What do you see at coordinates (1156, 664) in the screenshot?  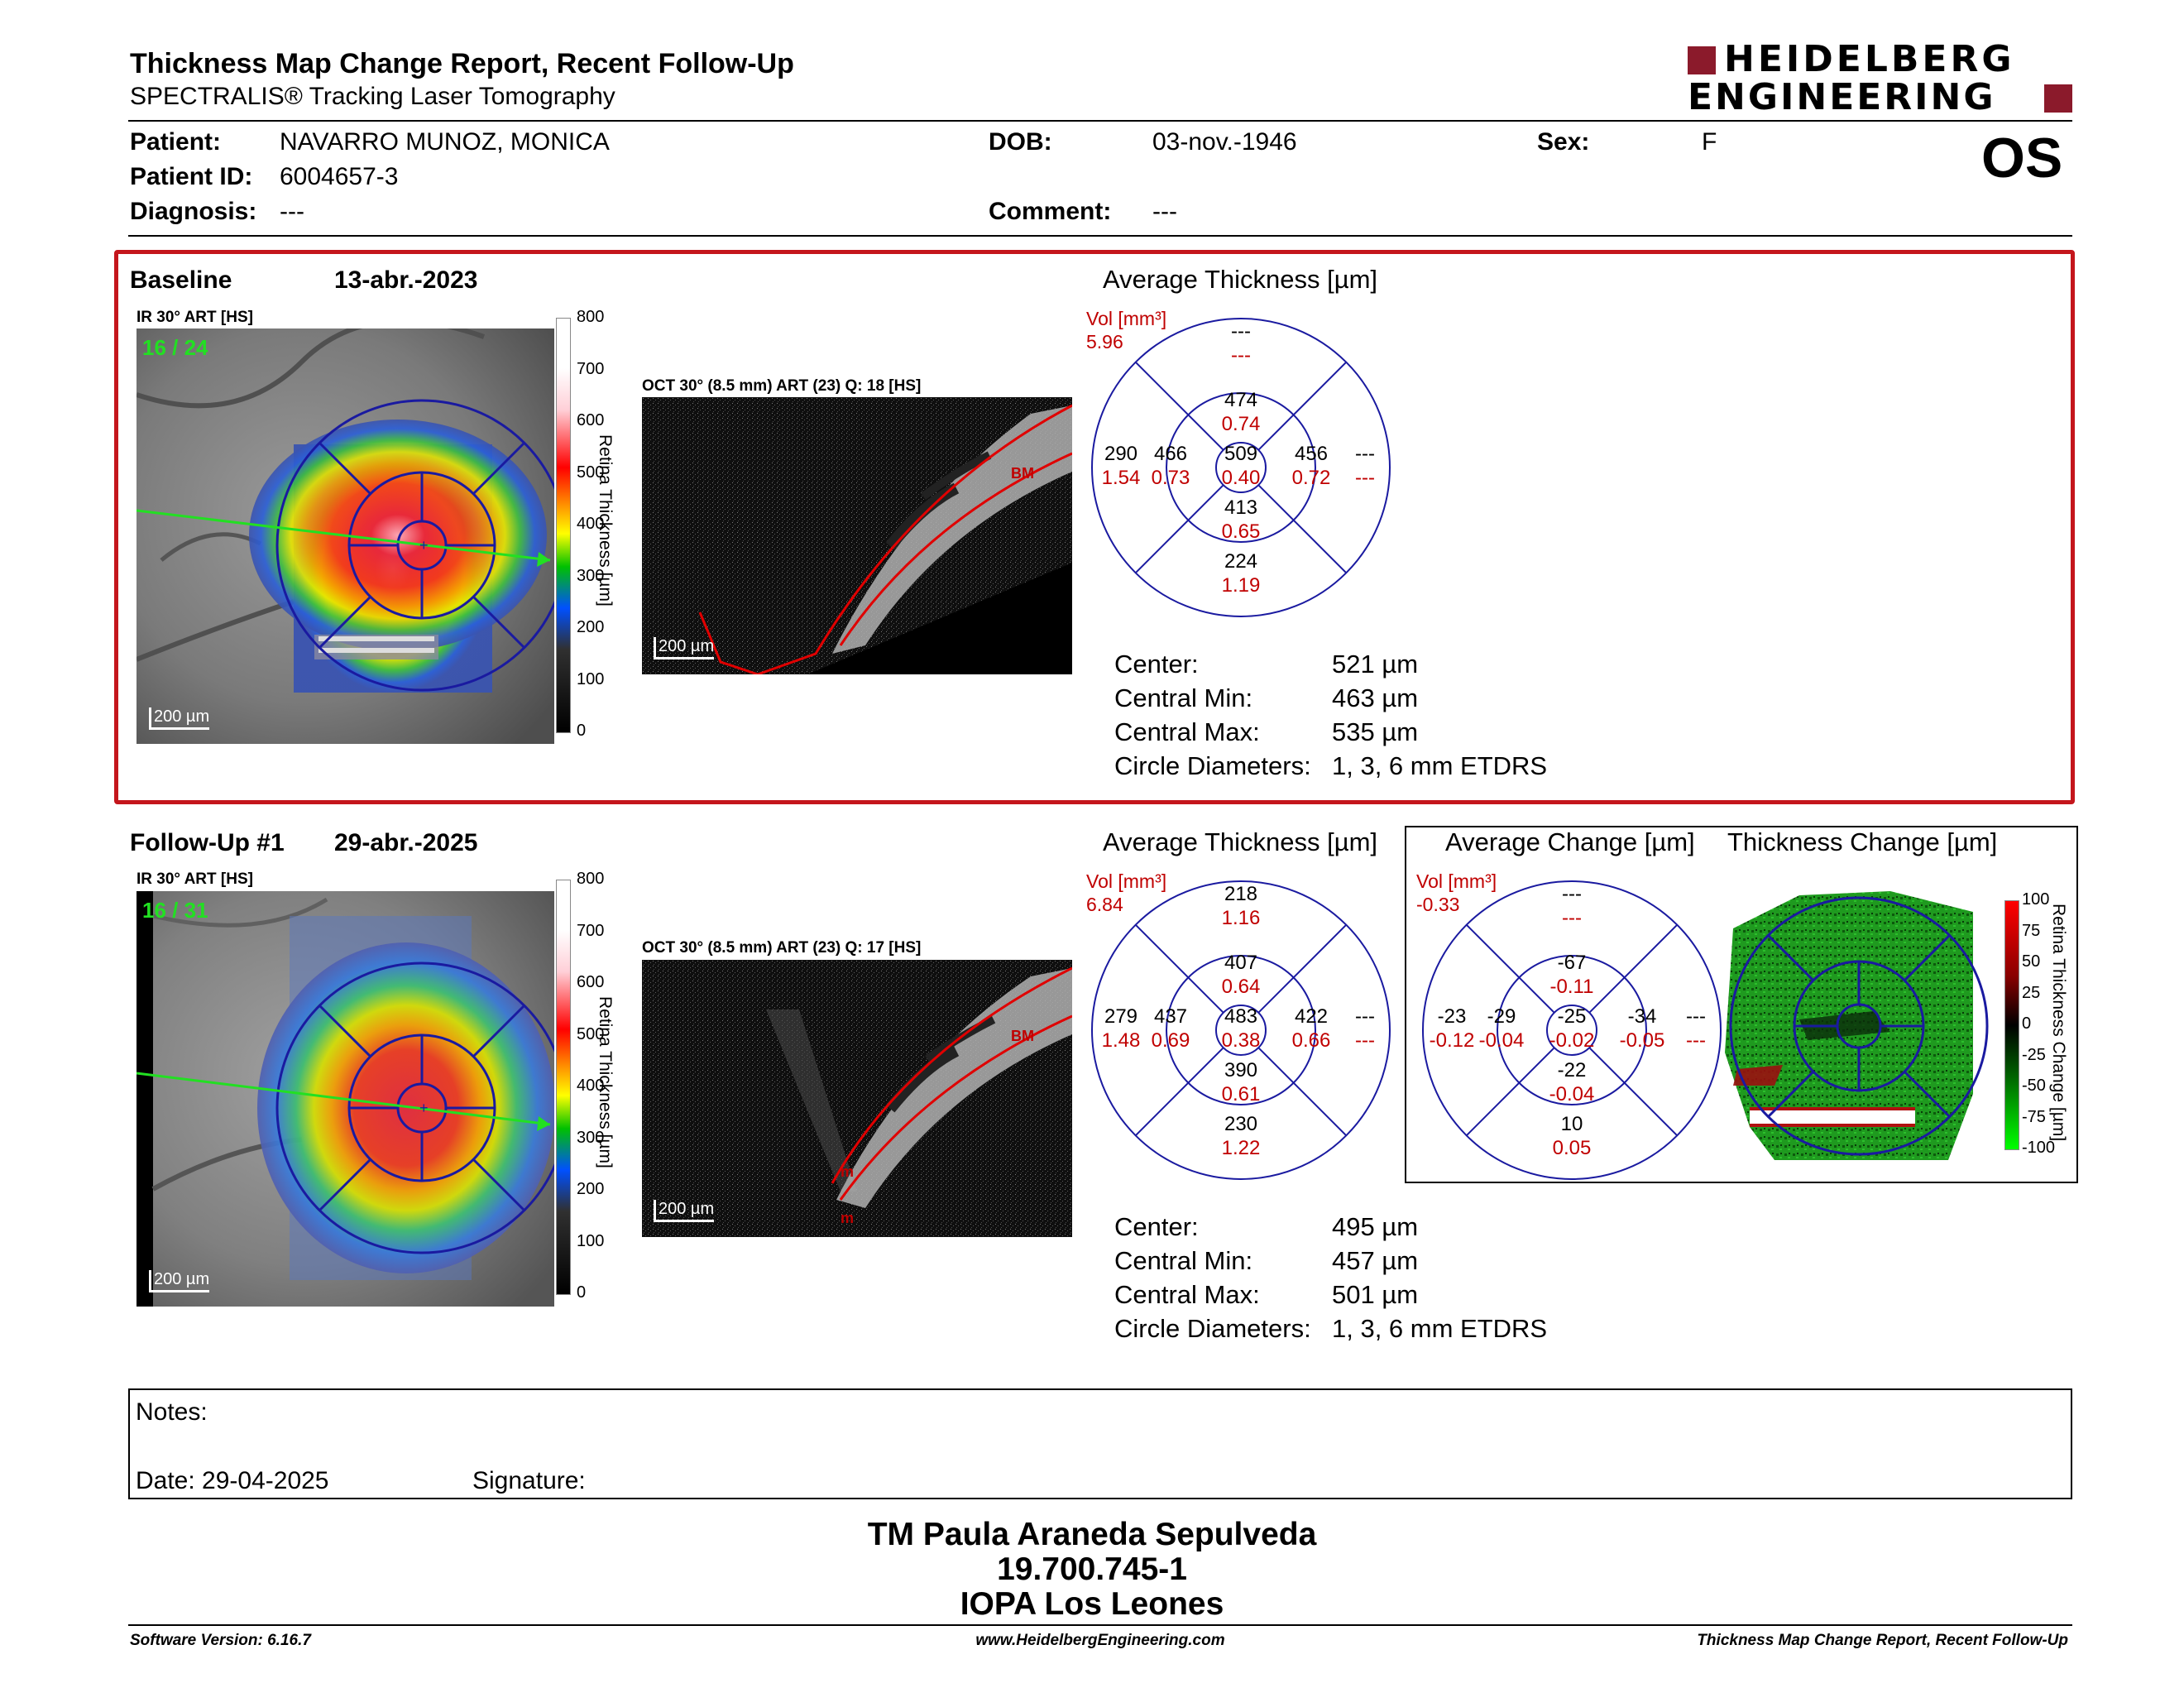 I see `baseline-center-label: Center:` at bounding box center [1156, 664].